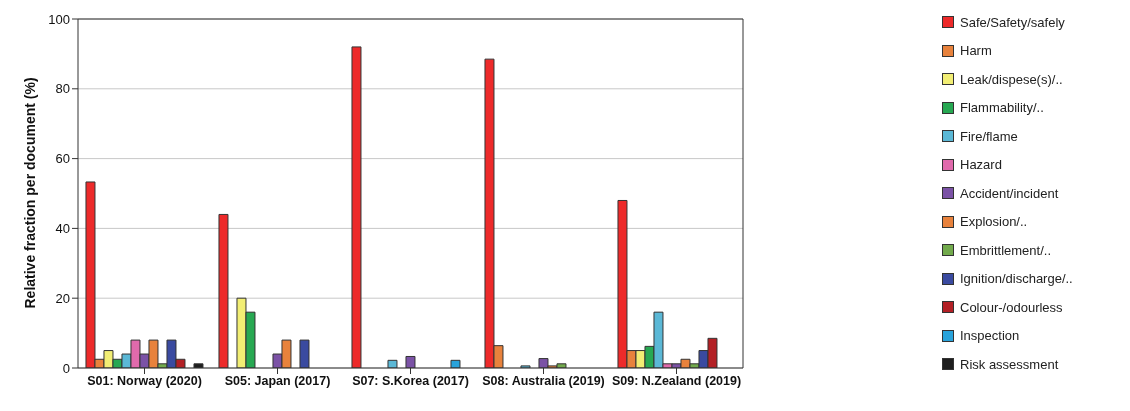 The width and height of the screenshot is (1130, 411). I want to click on legend-label: Inspection, so click(990, 336).